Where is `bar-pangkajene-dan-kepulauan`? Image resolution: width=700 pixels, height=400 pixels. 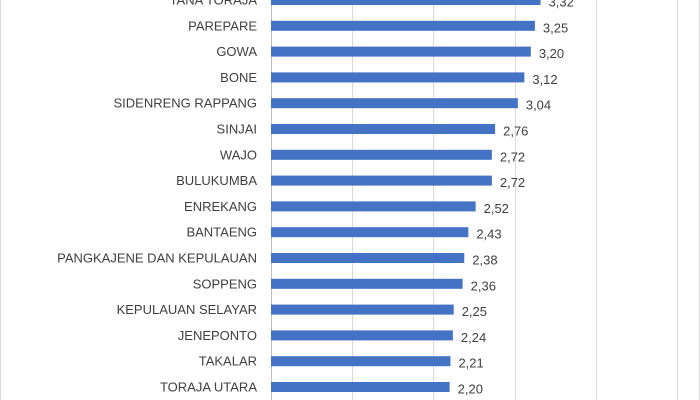
bar-pangkajene-dan-kepulauan is located at coordinates (368, 258).